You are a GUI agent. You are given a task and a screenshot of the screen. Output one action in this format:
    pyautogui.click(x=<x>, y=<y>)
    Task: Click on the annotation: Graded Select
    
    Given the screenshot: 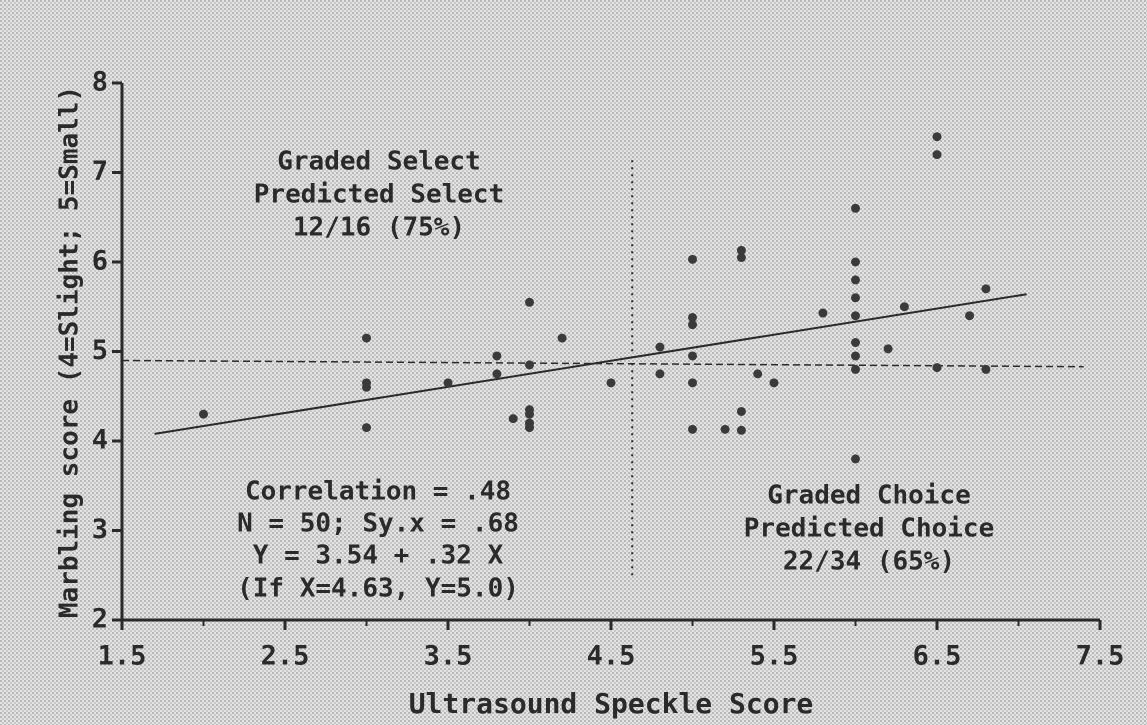 What is the action you would take?
    pyautogui.click(x=379, y=162)
    